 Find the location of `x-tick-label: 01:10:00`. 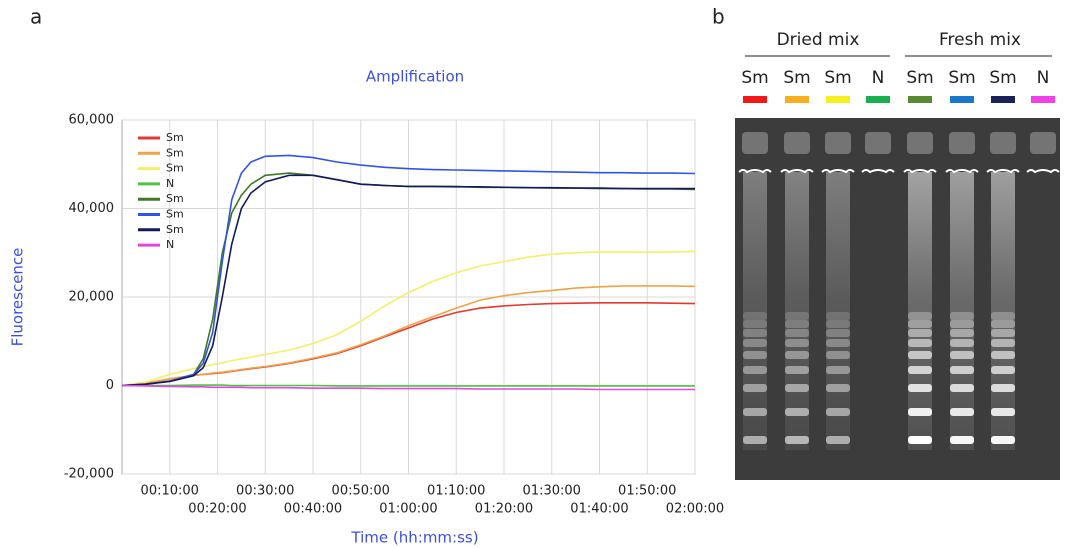

x-tick-label: 01:10:00 is located at coordinates (456, 491).